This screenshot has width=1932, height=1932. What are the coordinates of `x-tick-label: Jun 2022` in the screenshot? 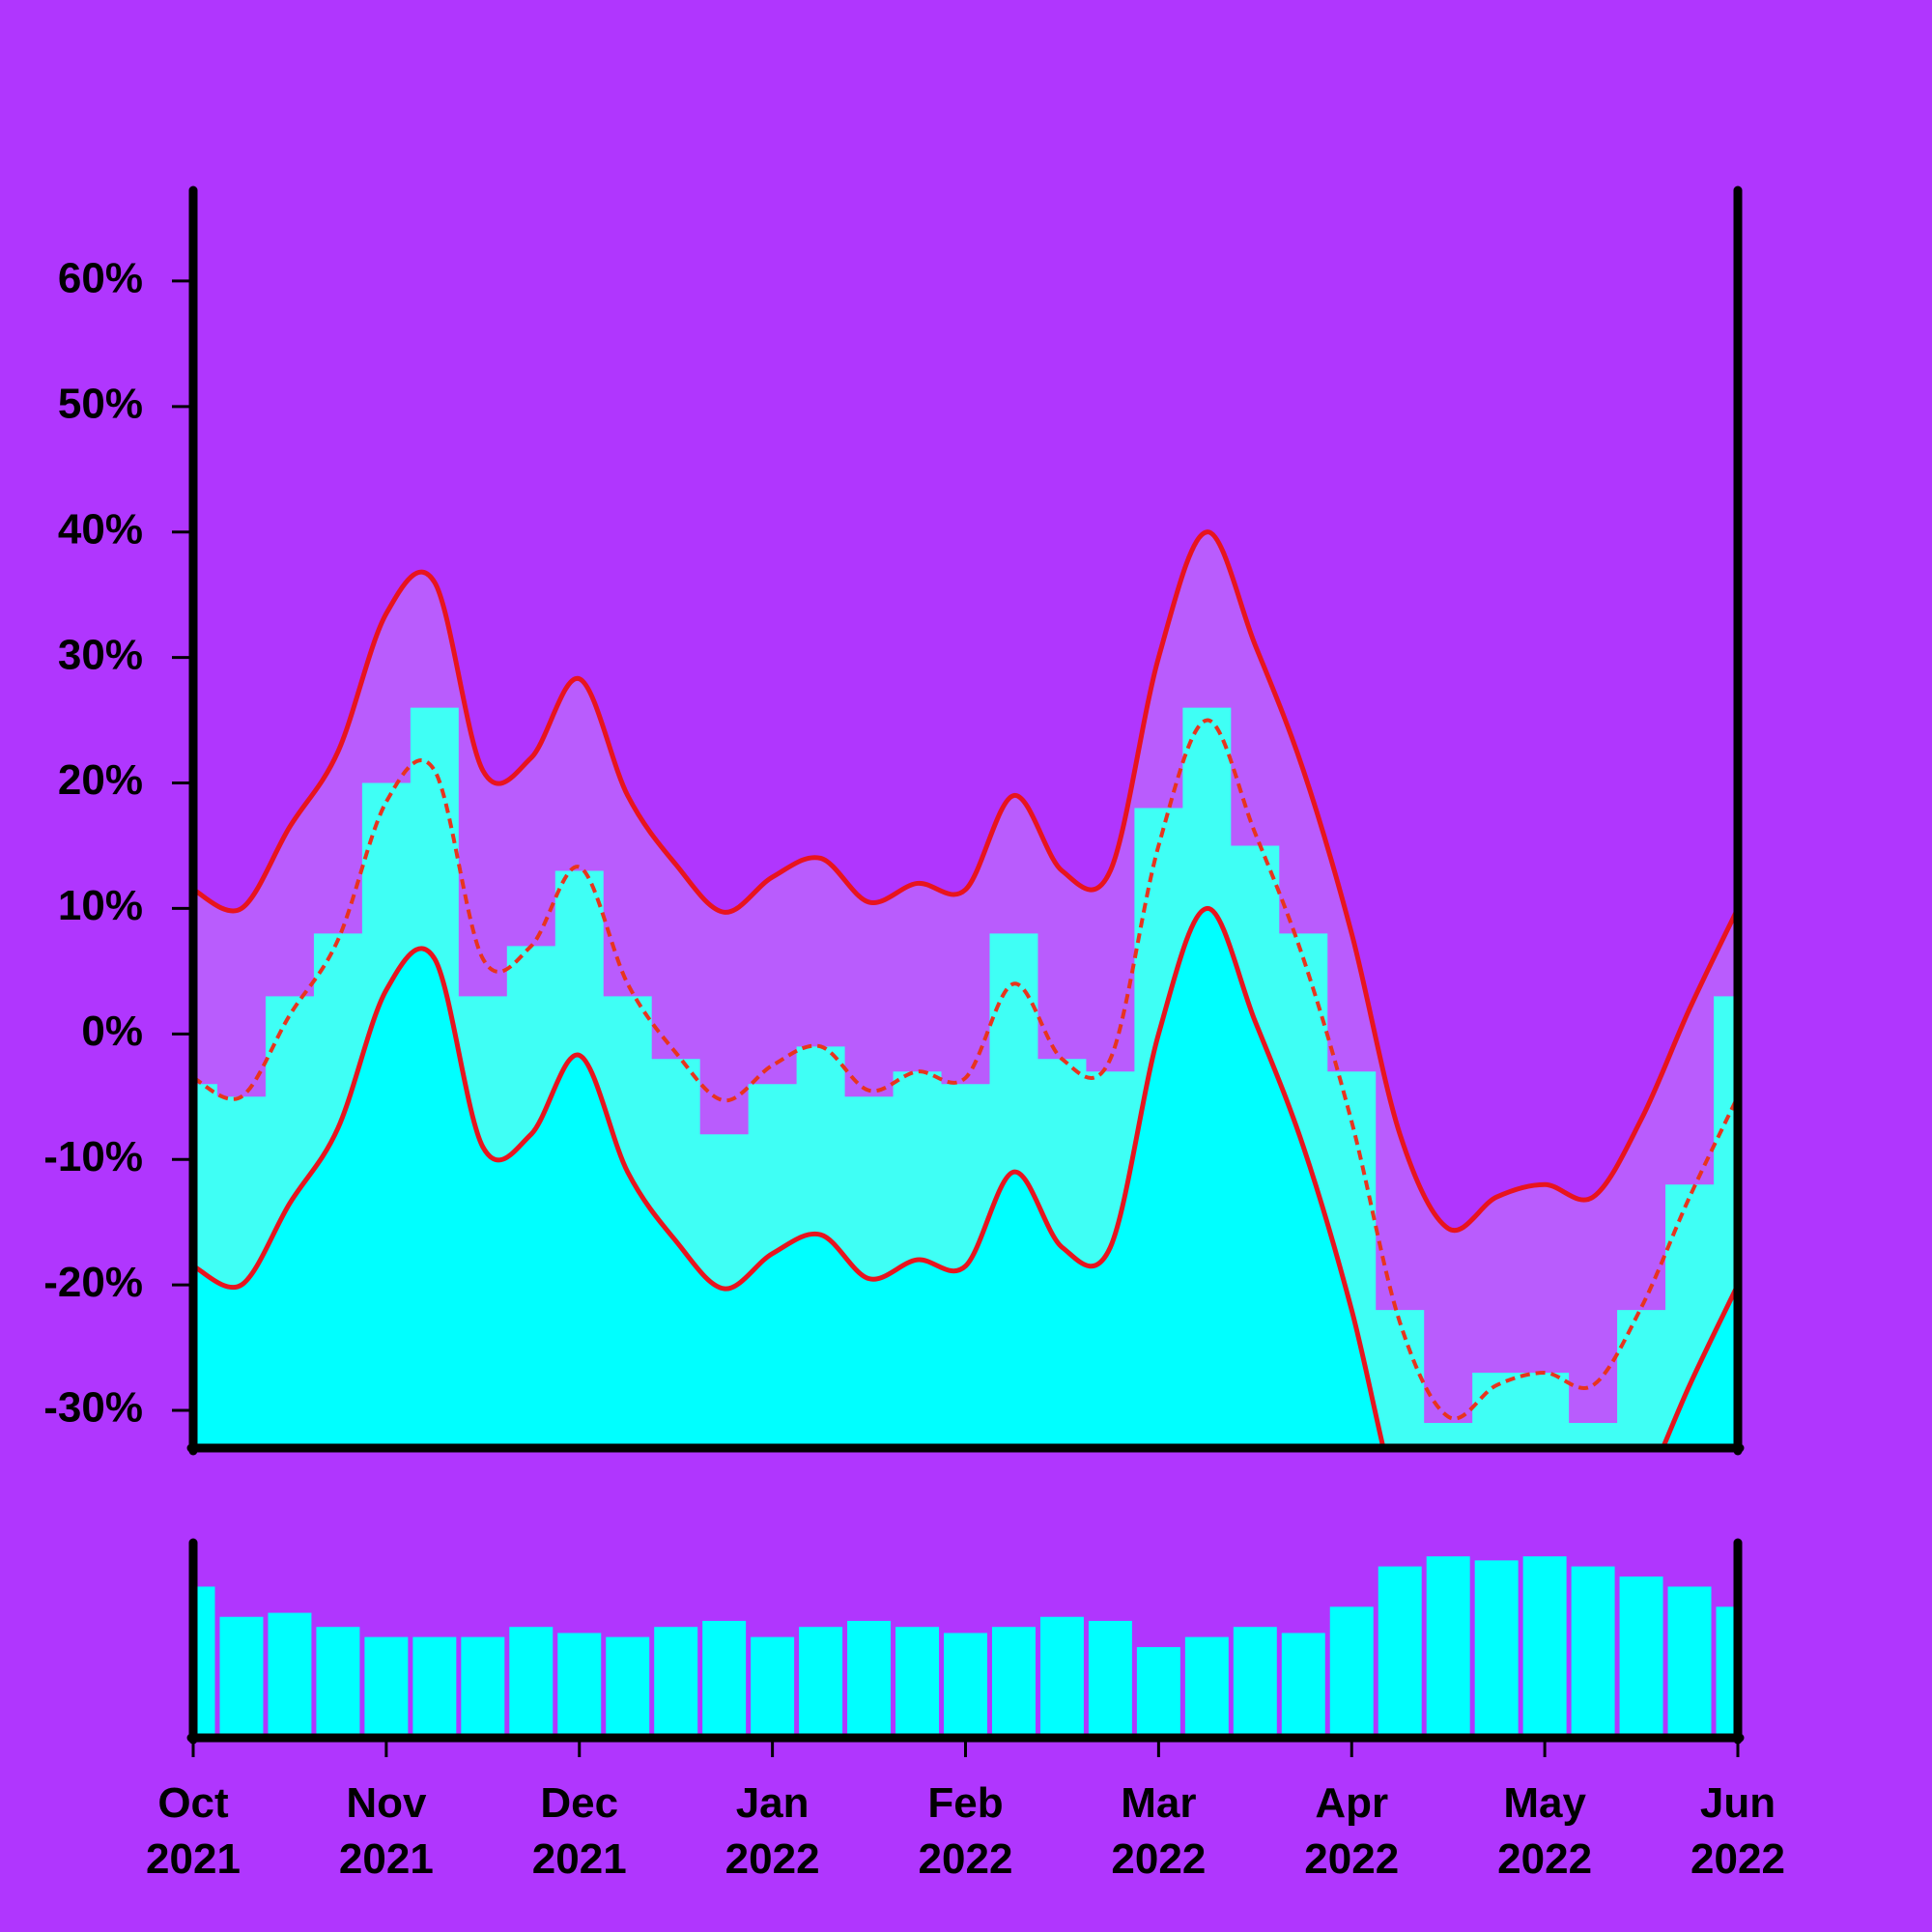 It's located at (1737, 1831).